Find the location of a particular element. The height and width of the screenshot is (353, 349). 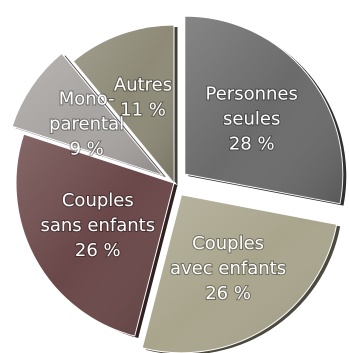

pie-label-line: seules is located at coordinates (251, 119).